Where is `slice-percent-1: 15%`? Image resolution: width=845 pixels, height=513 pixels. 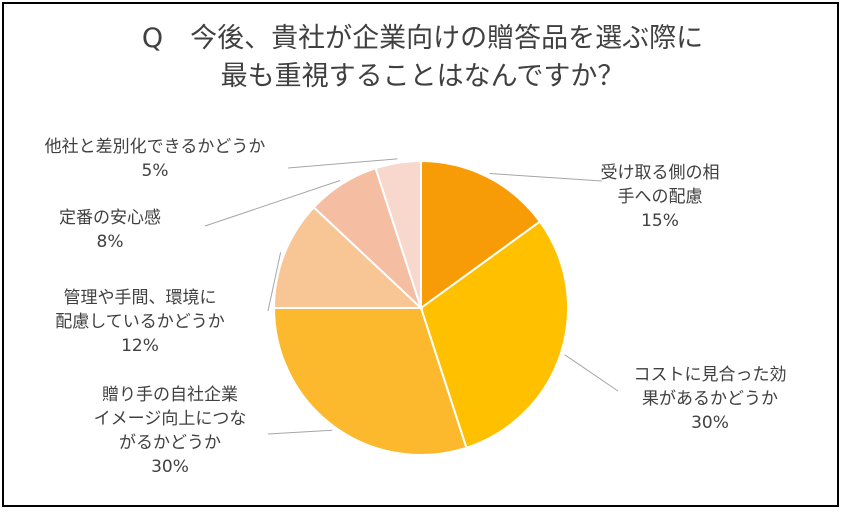
slice-percent-1: 15% is located at coordinates (660, 221).